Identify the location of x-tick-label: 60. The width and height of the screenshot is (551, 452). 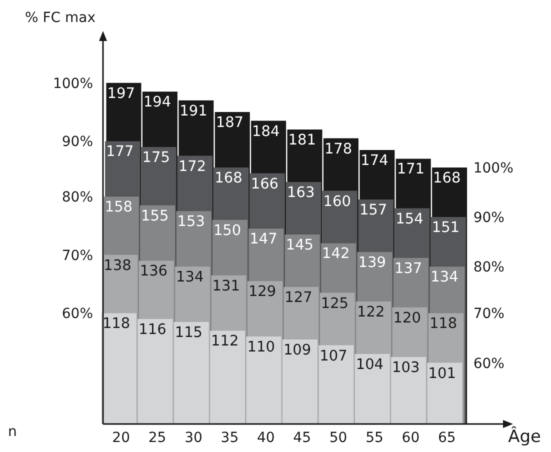
(411, 438).